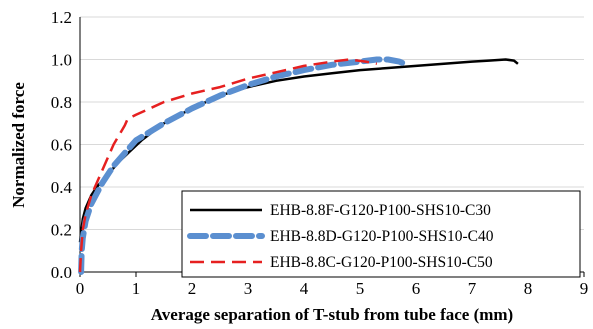 The image size is (593, 329). What do you see at coordinates (360, 288) in the screenshot?
I see `x-tick-label: 5` at bounding box center [360, 288].